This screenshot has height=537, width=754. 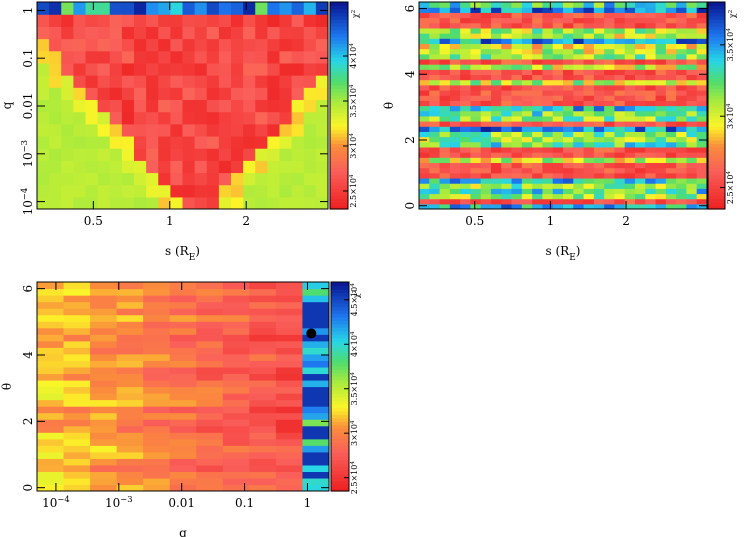 What do you see at coordinates (563, 105) in the screenshot?
I see `plot-frame` at bounding box center [563, 105].